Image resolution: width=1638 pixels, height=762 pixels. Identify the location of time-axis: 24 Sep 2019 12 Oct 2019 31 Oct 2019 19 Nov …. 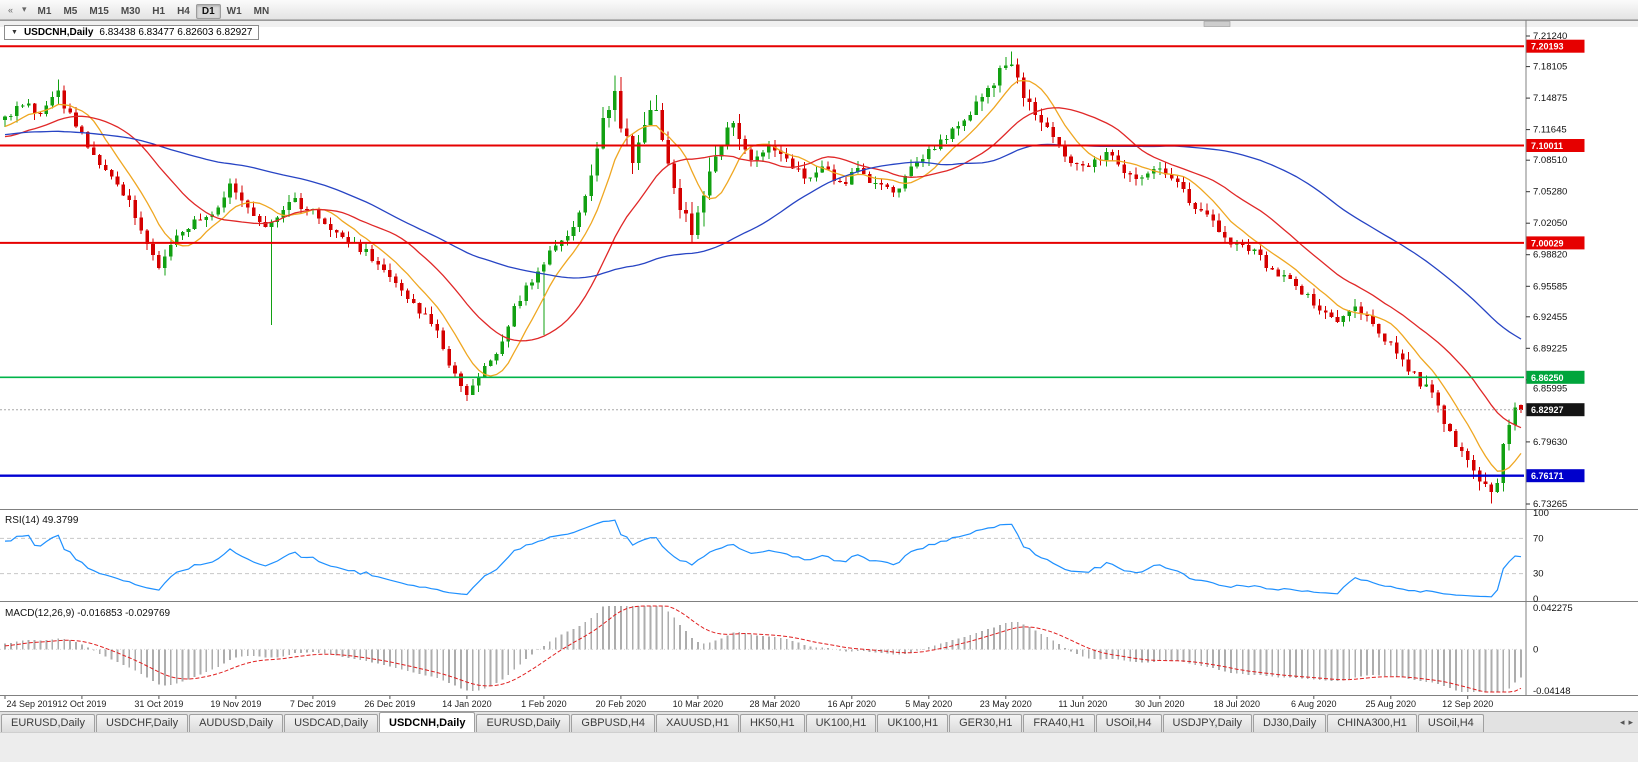
(748, 702).